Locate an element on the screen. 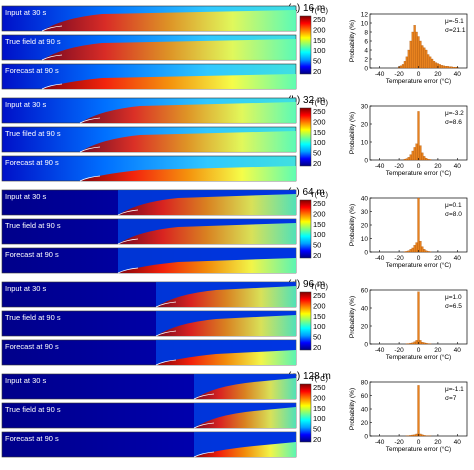 The height and width of the screenshot is (470, 474). stat-label: μ=-1.1 is located at coordinates (454, 389).